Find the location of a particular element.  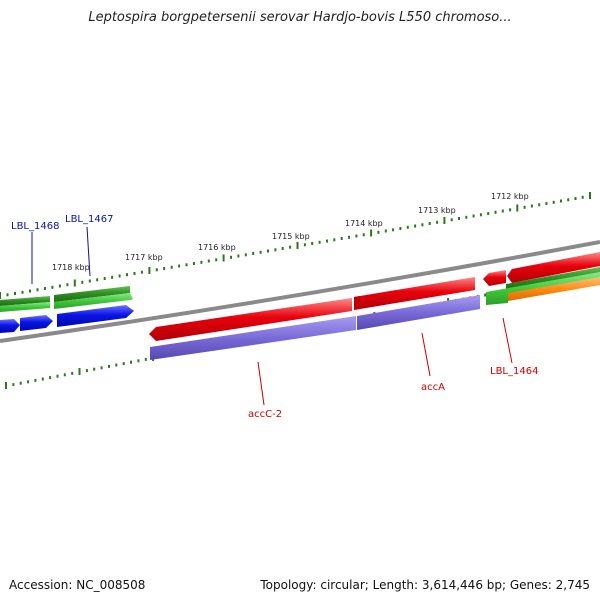

gene-orange-right is located at coordinates (554, 289).